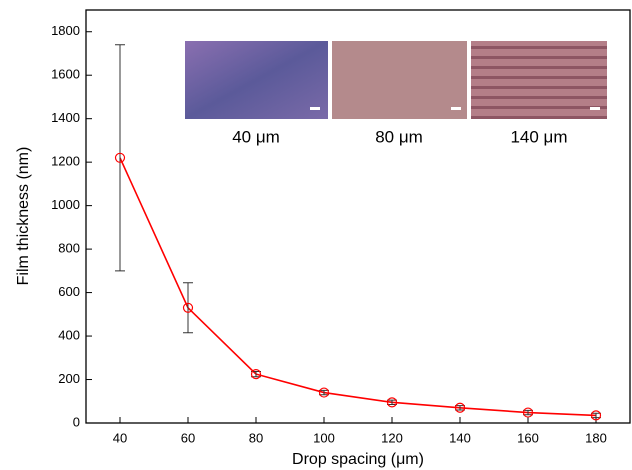  Describe the element at coordinates (69, 248) in the screenshot. I see `y-tick-label: 800` at that location.